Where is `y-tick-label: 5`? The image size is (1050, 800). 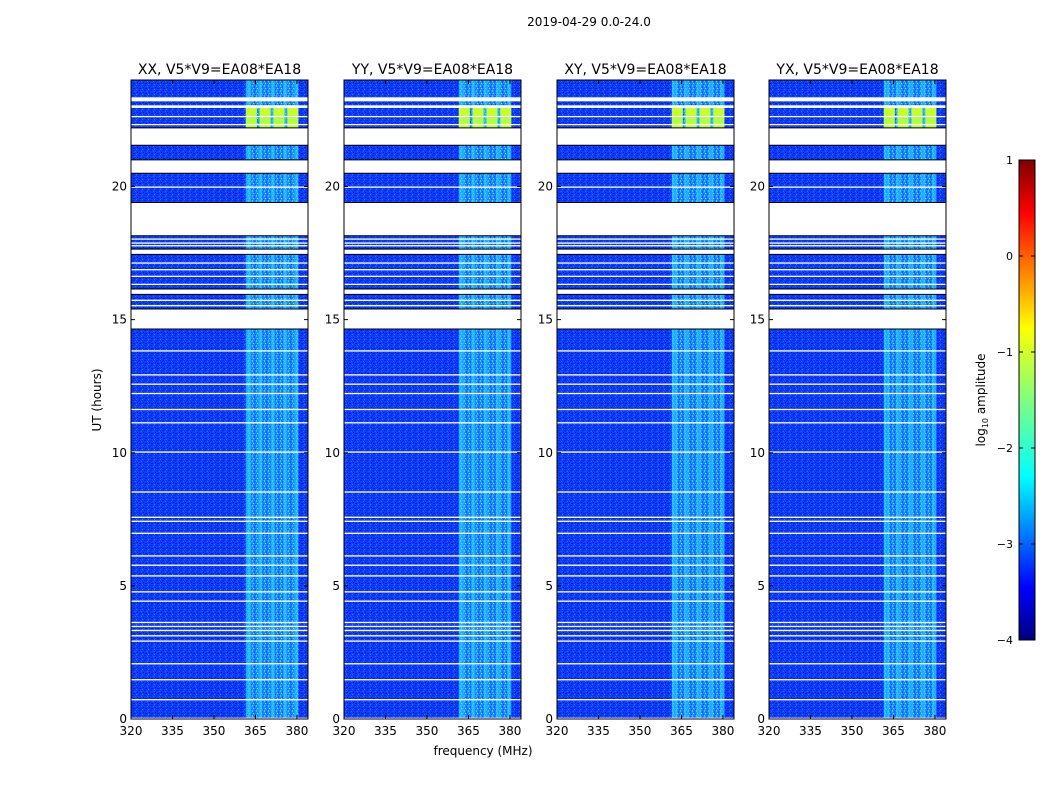 y-tick-label: 5 is located at coordinates (761, 586).